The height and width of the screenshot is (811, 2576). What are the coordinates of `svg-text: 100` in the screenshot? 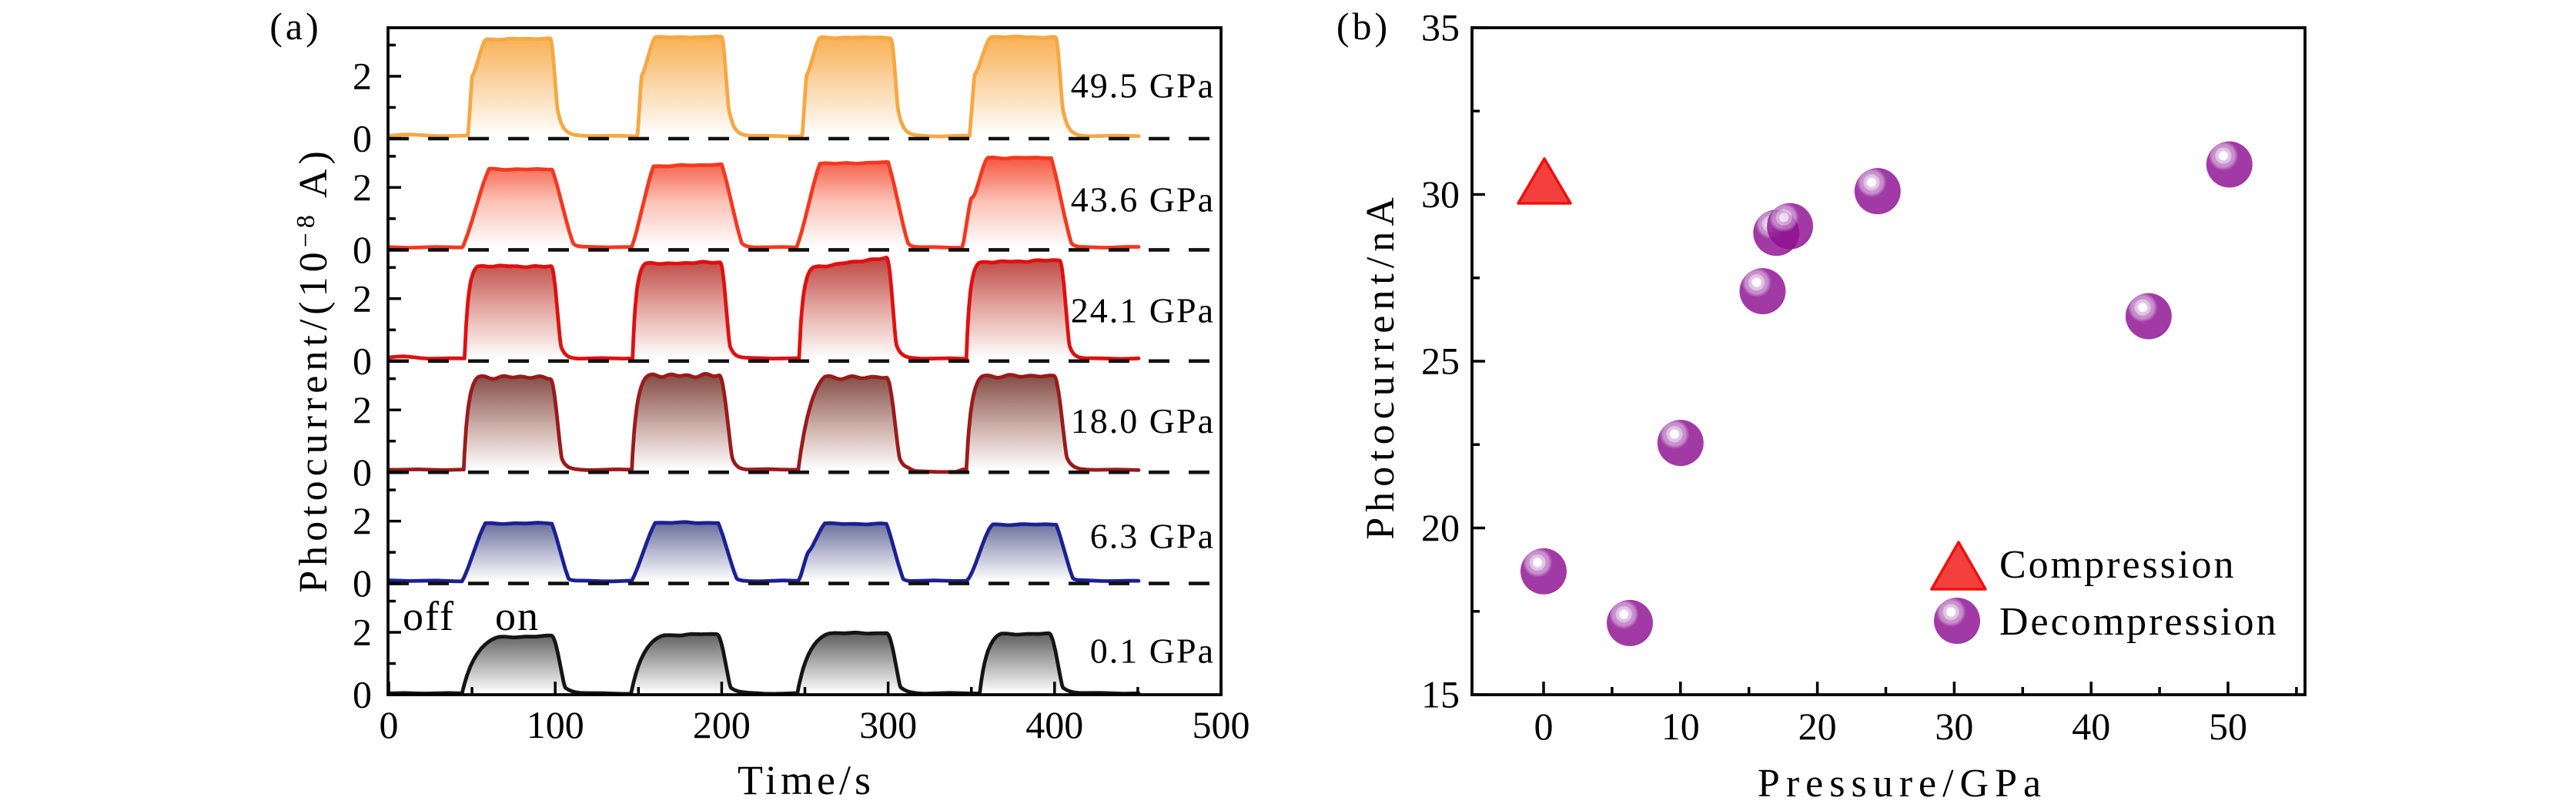 It's located at (556, 724).